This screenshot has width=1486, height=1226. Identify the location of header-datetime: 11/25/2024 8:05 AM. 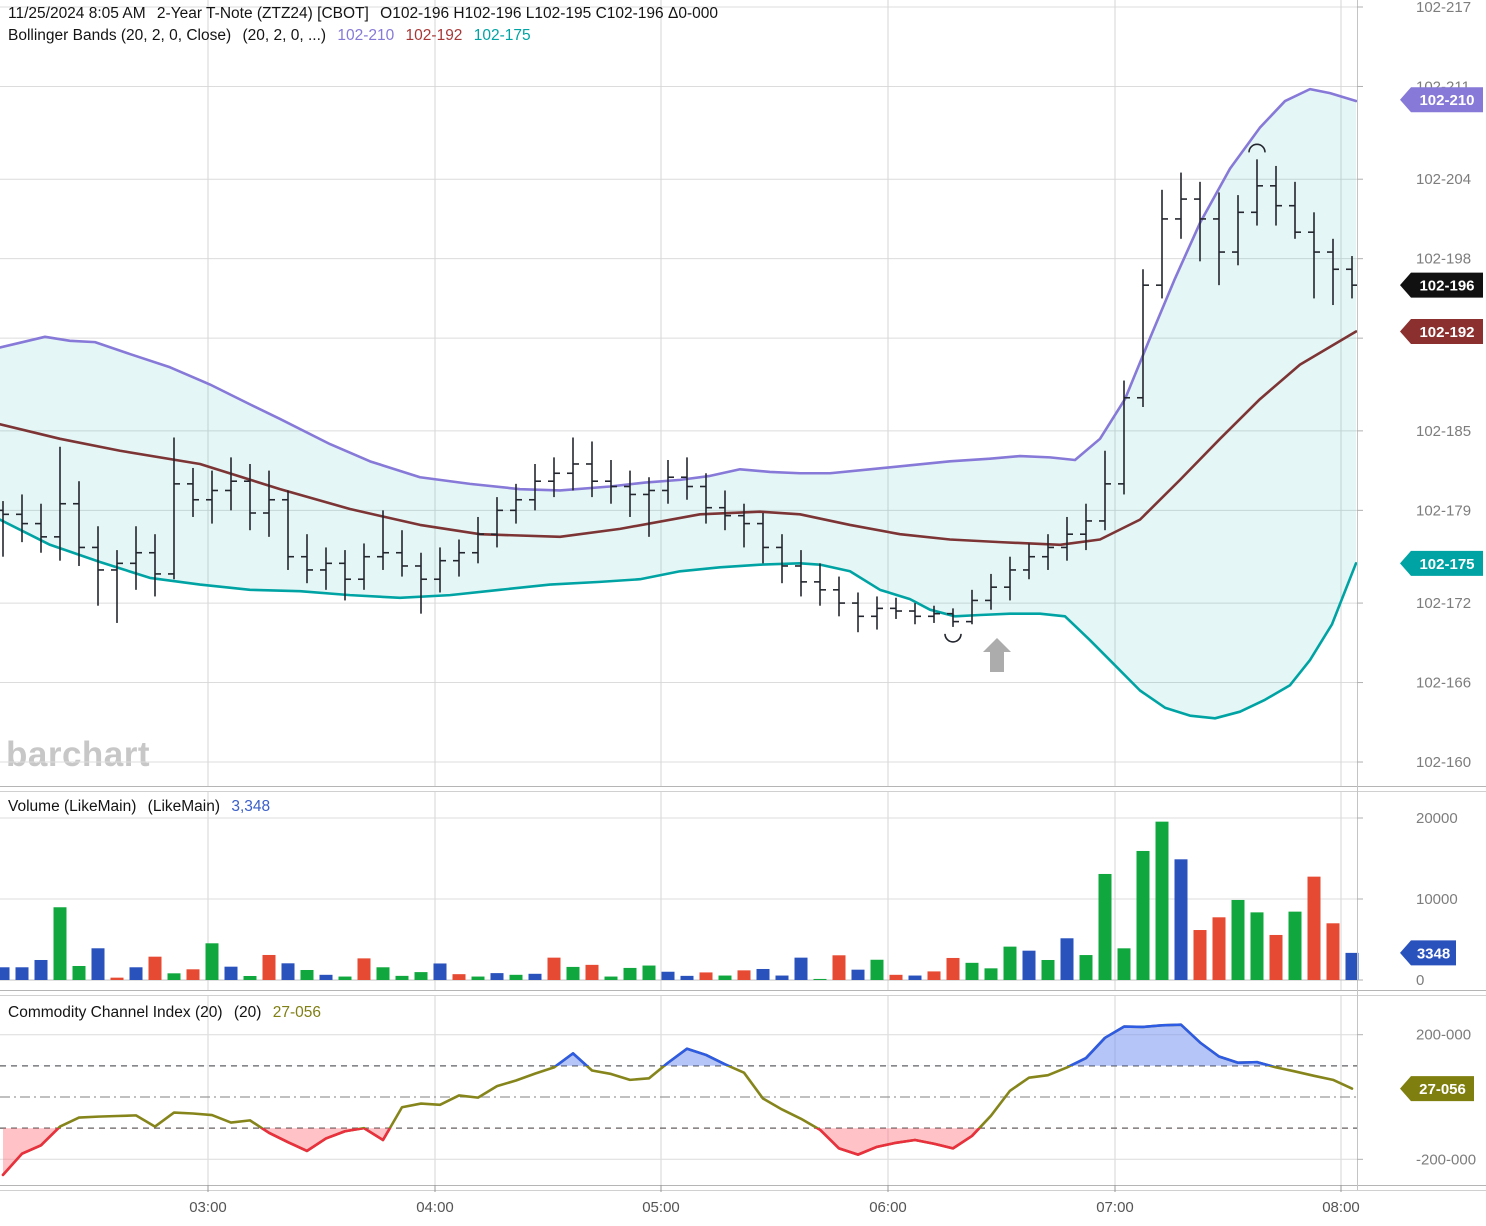
(77, 13).